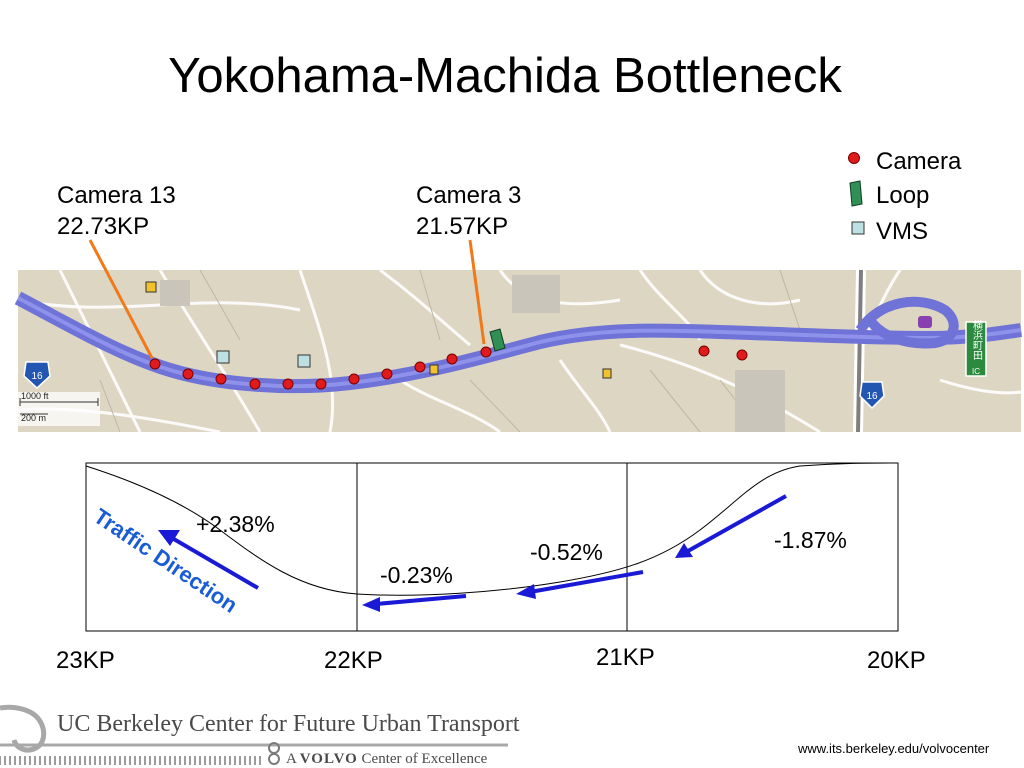  Describe the element at coordinates (59, 408) in the screenshot. I see `map-scale-bar: 1000 ft 200 m` at that location.